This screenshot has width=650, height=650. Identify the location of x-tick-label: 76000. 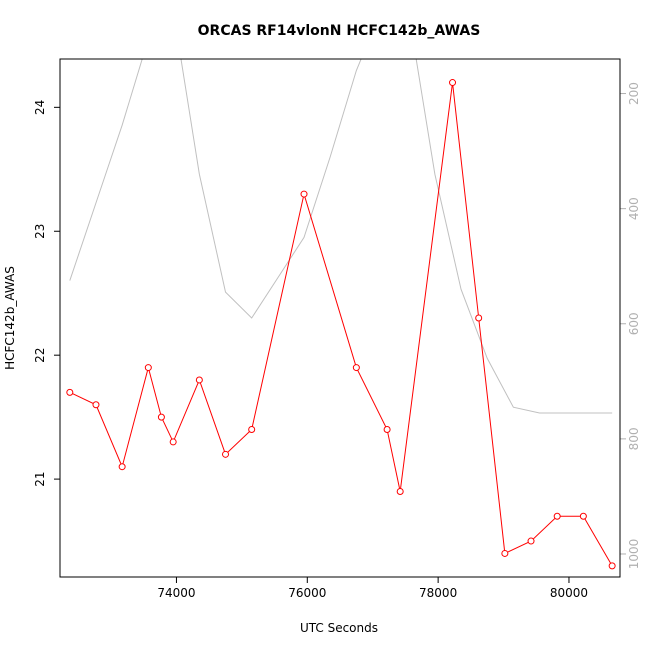
(307, 593).